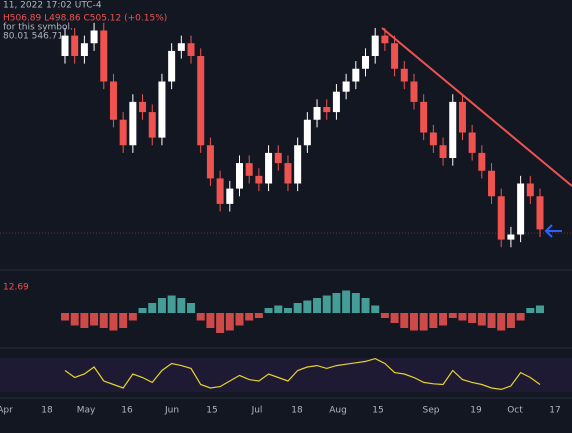  What do you see at coordinates (553, 231) in the screenshot?
I see `arrow` at bounding box center [553, 231].